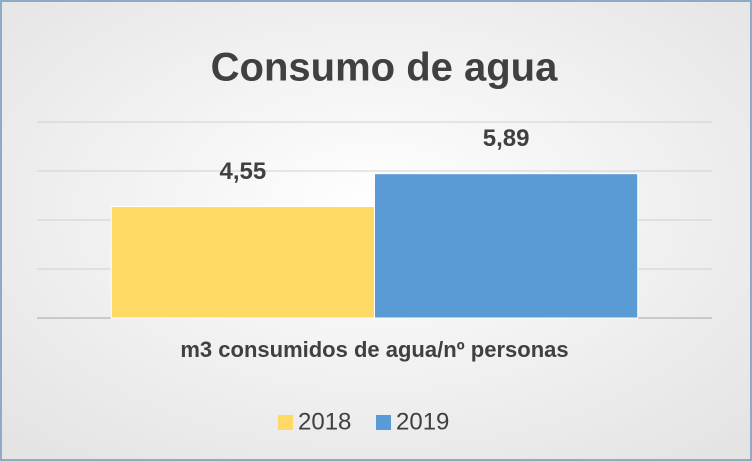 This screenshot has width=752, height=461. I want to click on x-tick-label: m3 consumidos de agua/nº personas, so click(374, 349).